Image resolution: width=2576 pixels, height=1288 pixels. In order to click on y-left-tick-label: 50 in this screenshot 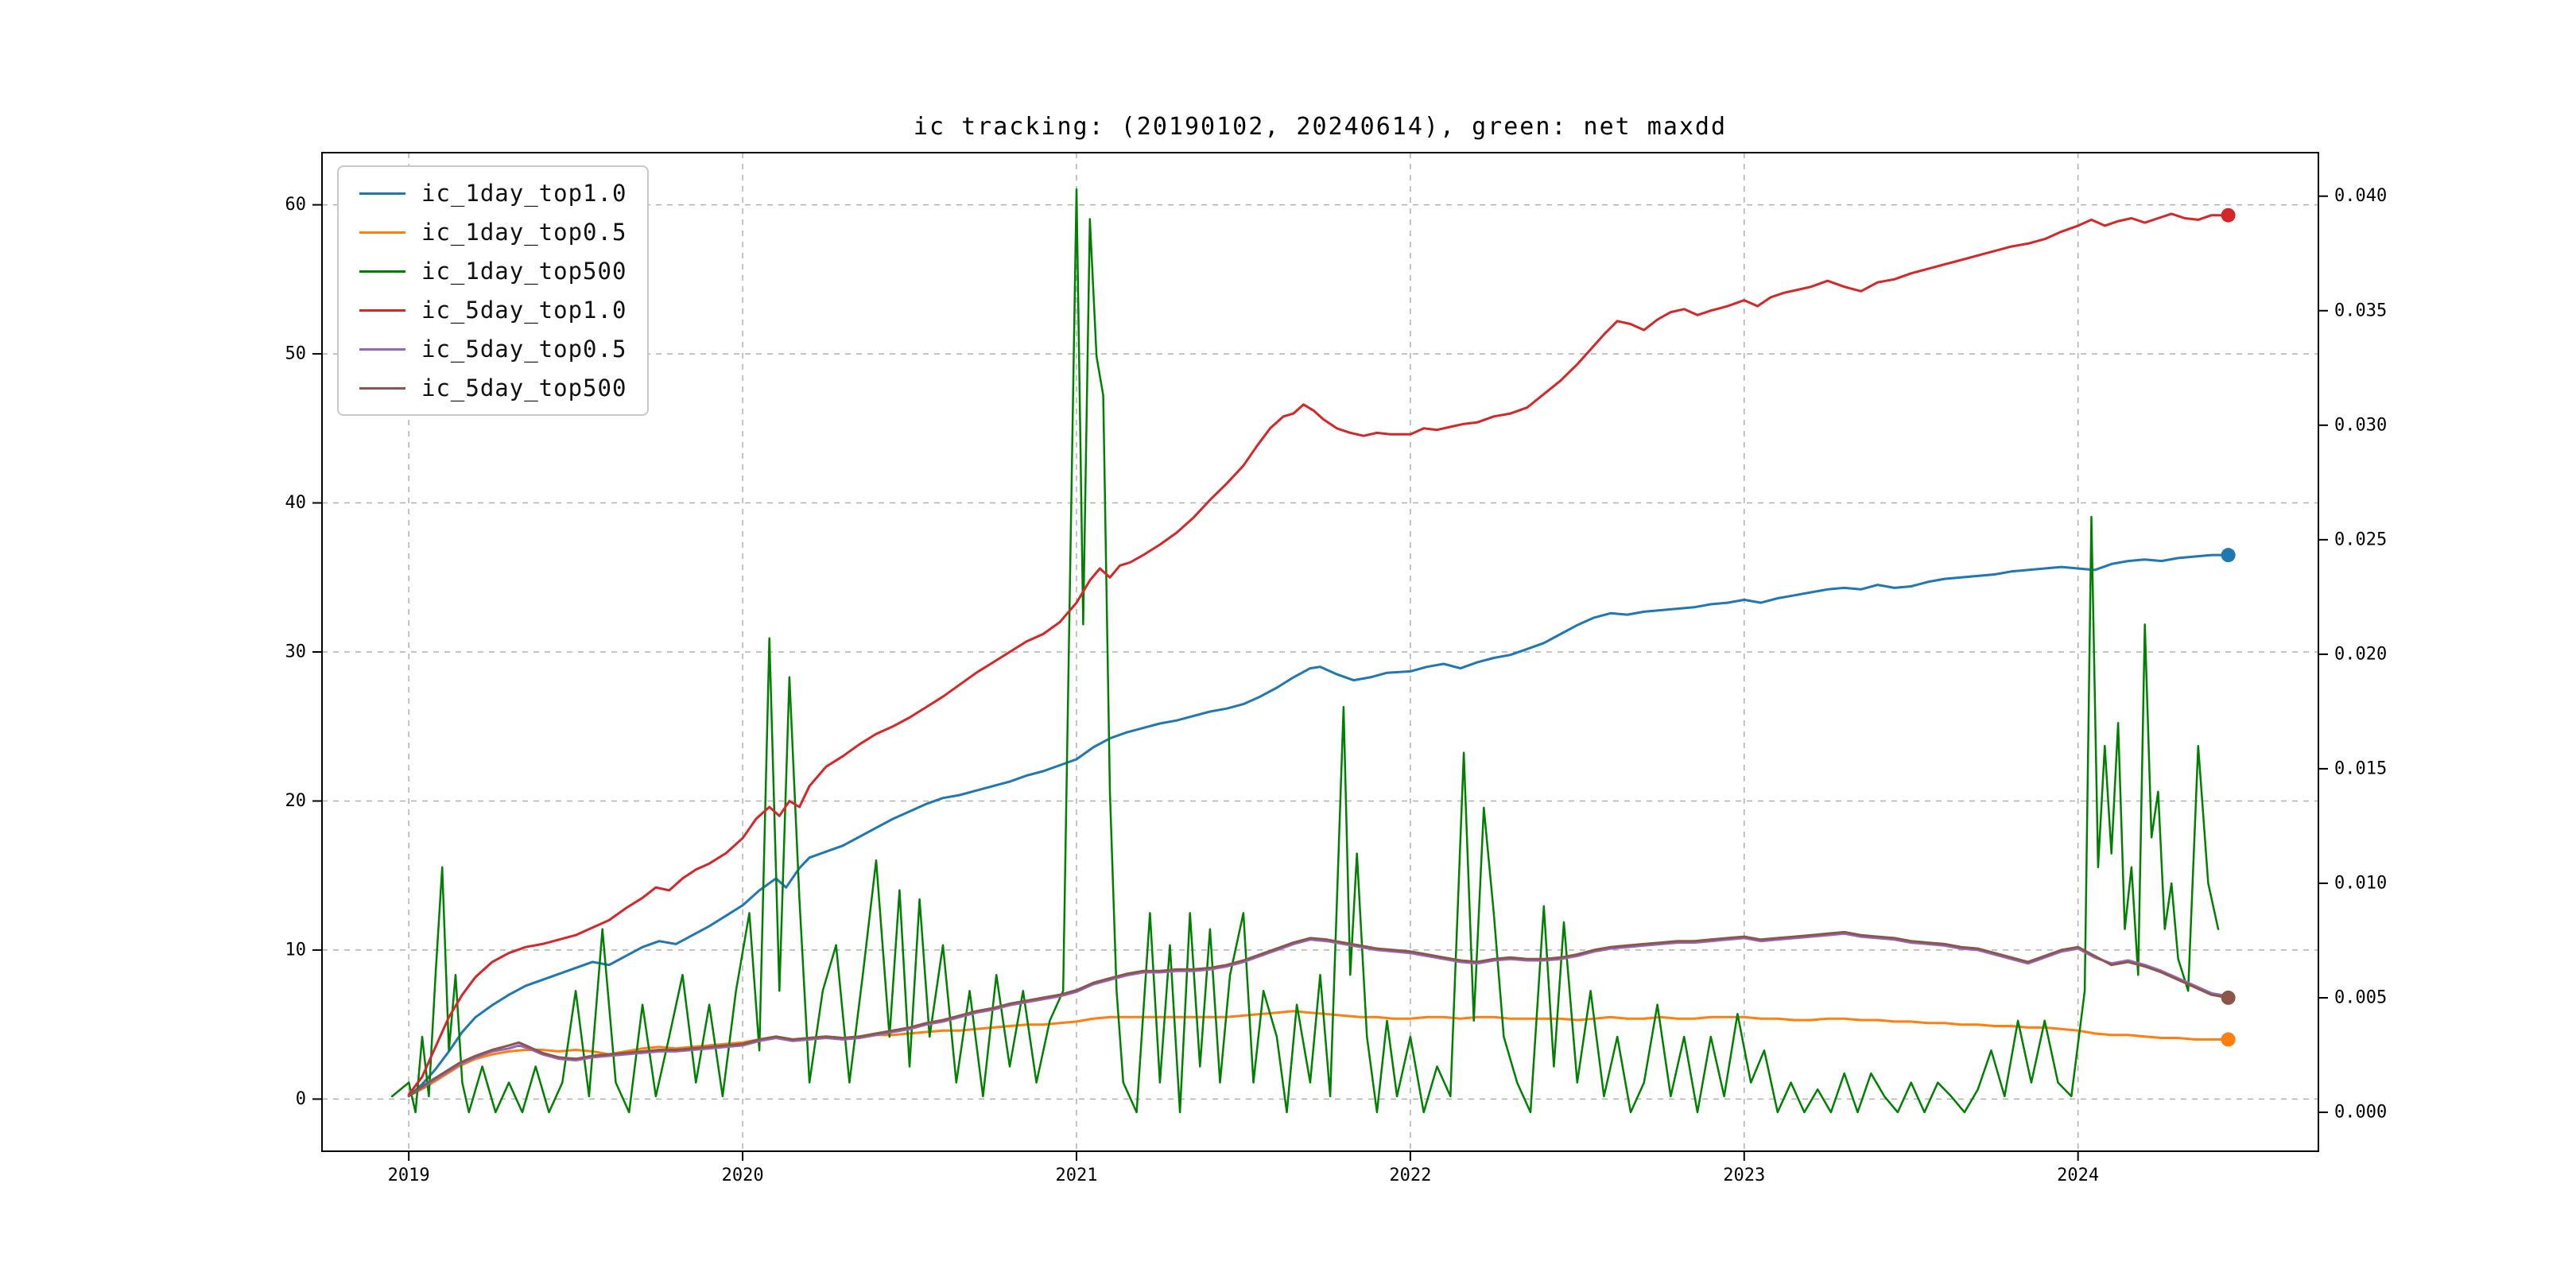, I will do `click(296, 354)`.